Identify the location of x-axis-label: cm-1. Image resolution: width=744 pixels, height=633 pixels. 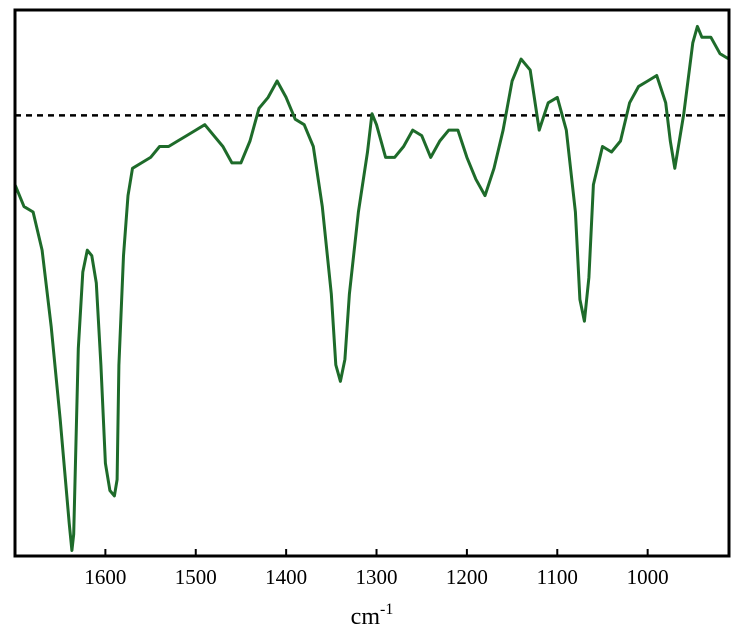
(372, 615).